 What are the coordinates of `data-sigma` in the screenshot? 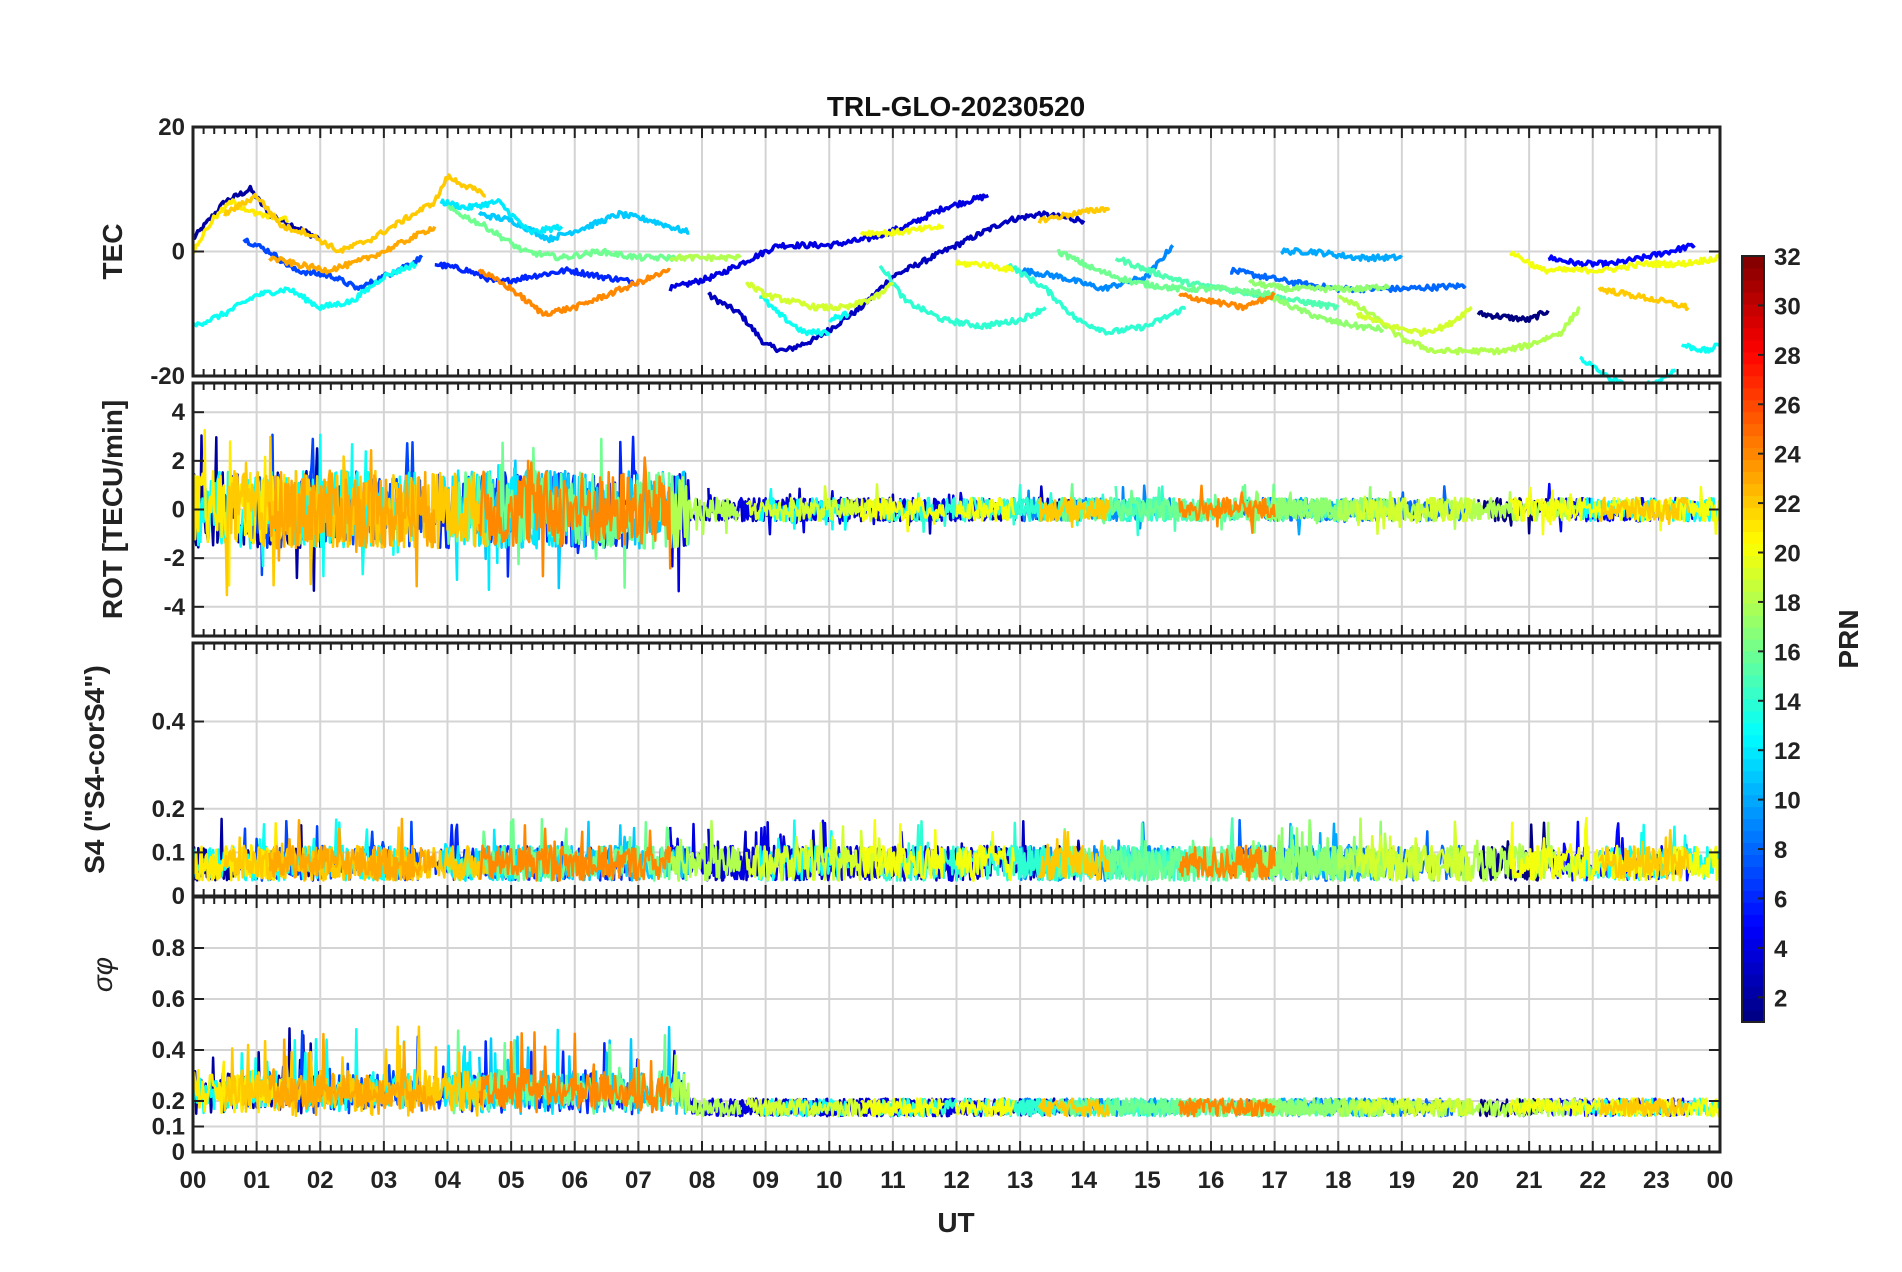 It's located at (956, 1071).